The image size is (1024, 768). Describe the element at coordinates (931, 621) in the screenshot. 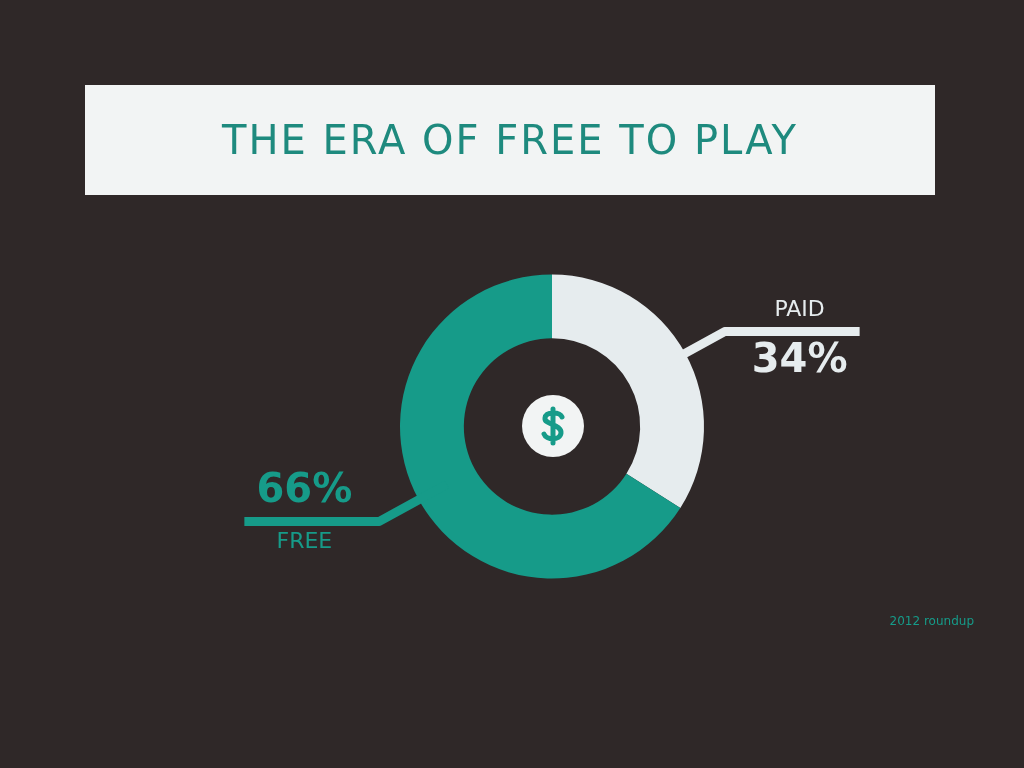

I see `text: 2012 roundup` at that location.